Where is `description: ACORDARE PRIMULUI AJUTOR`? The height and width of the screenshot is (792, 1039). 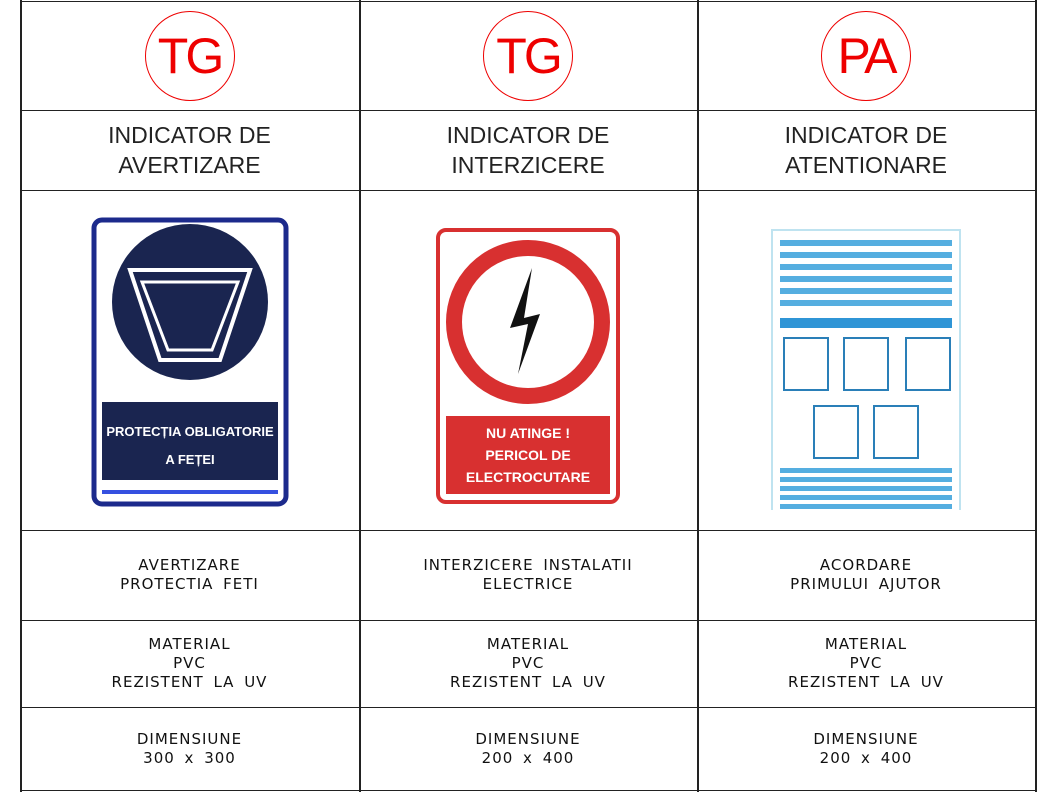 description: ACORDARE PRIMULUI AJUTOR is located at coordinates (866, 575).